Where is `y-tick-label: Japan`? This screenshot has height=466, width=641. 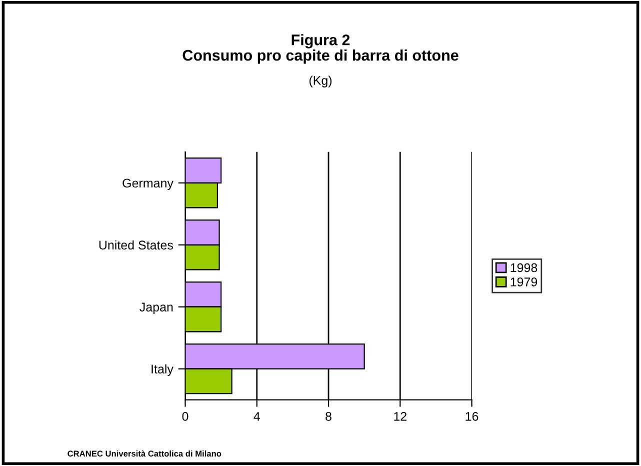 y-tick-label: Japan is located at coordinates (156, 308).